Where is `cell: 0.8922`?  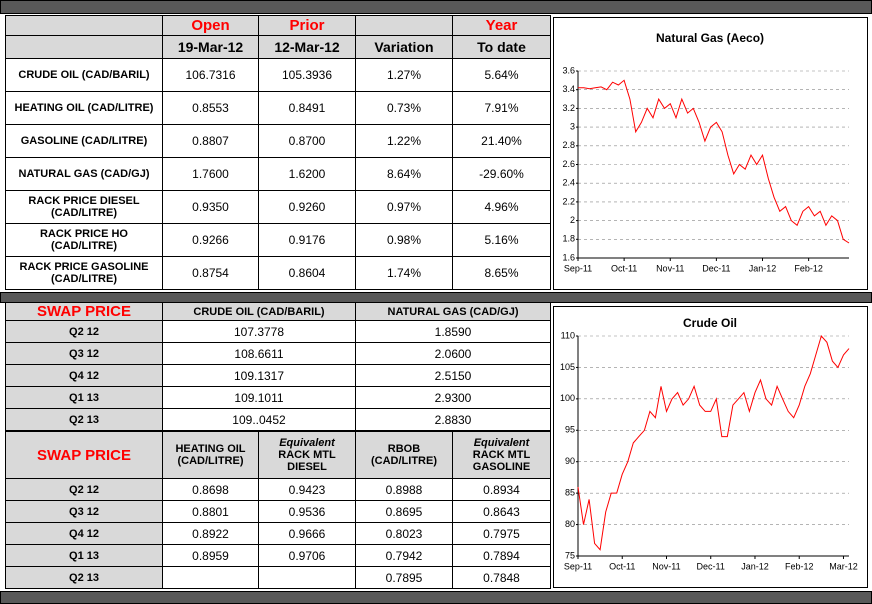 cell: 0.8922 is located at coordinates (210, 533).